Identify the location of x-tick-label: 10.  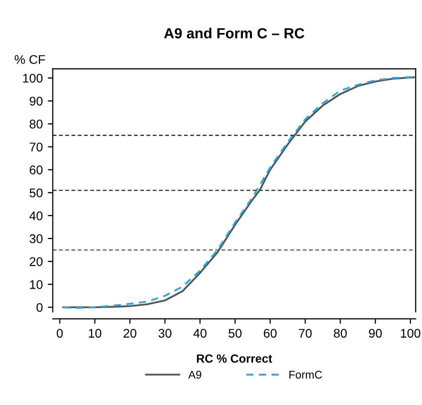
(95, 333).